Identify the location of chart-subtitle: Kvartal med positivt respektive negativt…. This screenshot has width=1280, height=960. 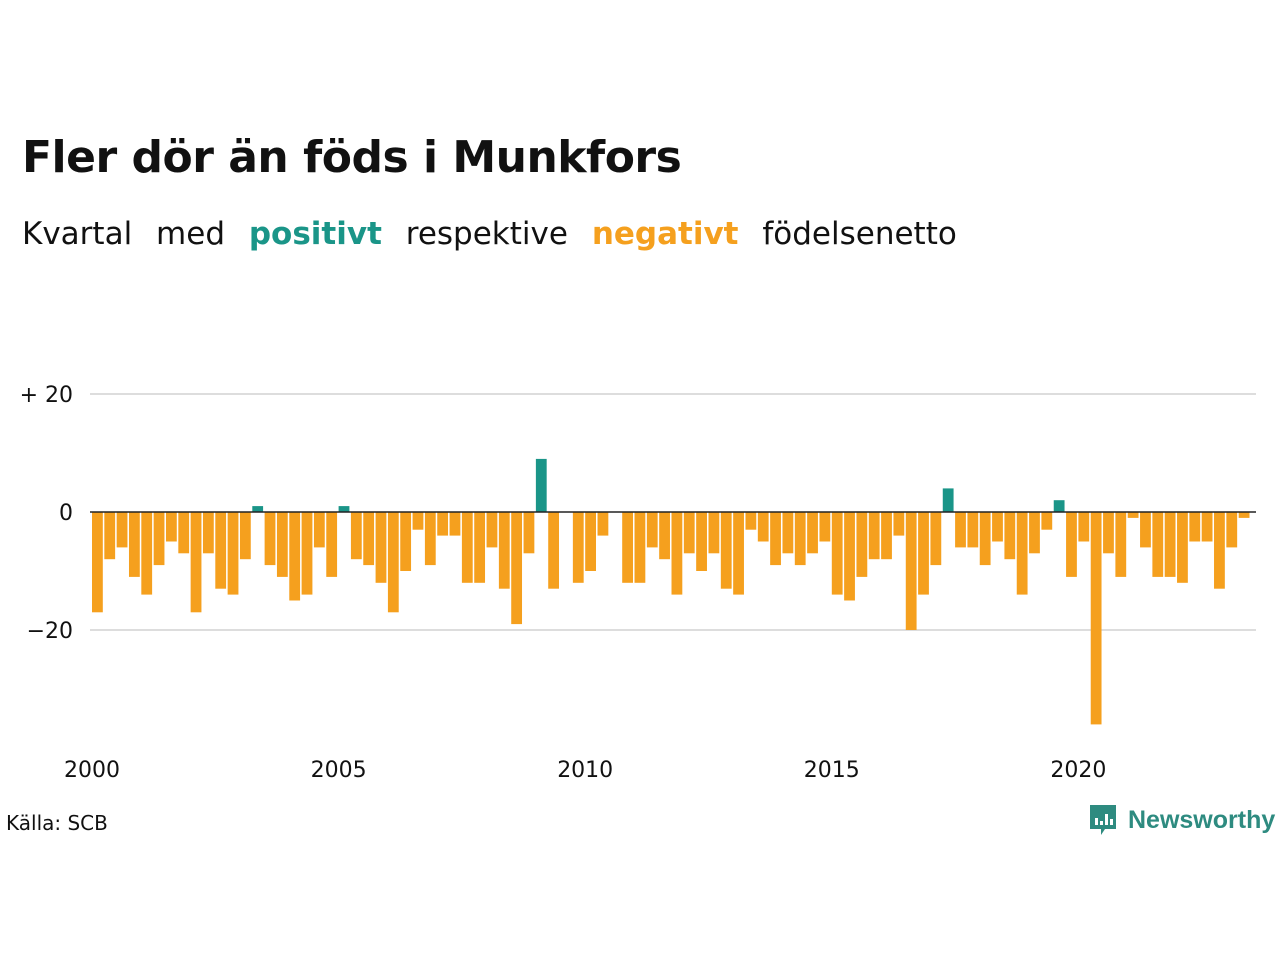
(496, 234).